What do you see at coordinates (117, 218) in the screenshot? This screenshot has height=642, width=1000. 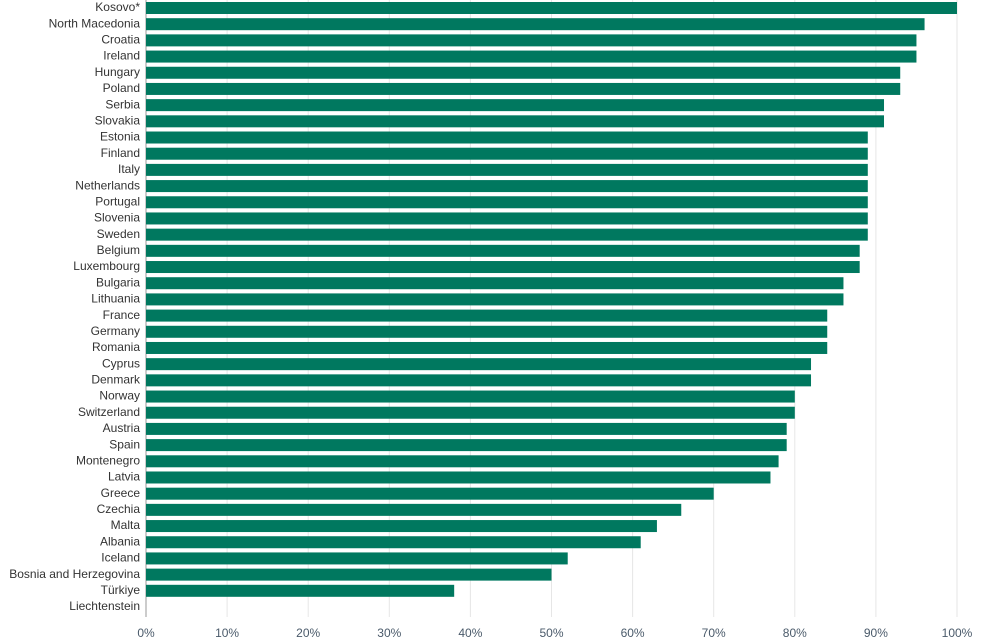 I see `y-tick-label: Slovenia` at bounding box center [117, 218].